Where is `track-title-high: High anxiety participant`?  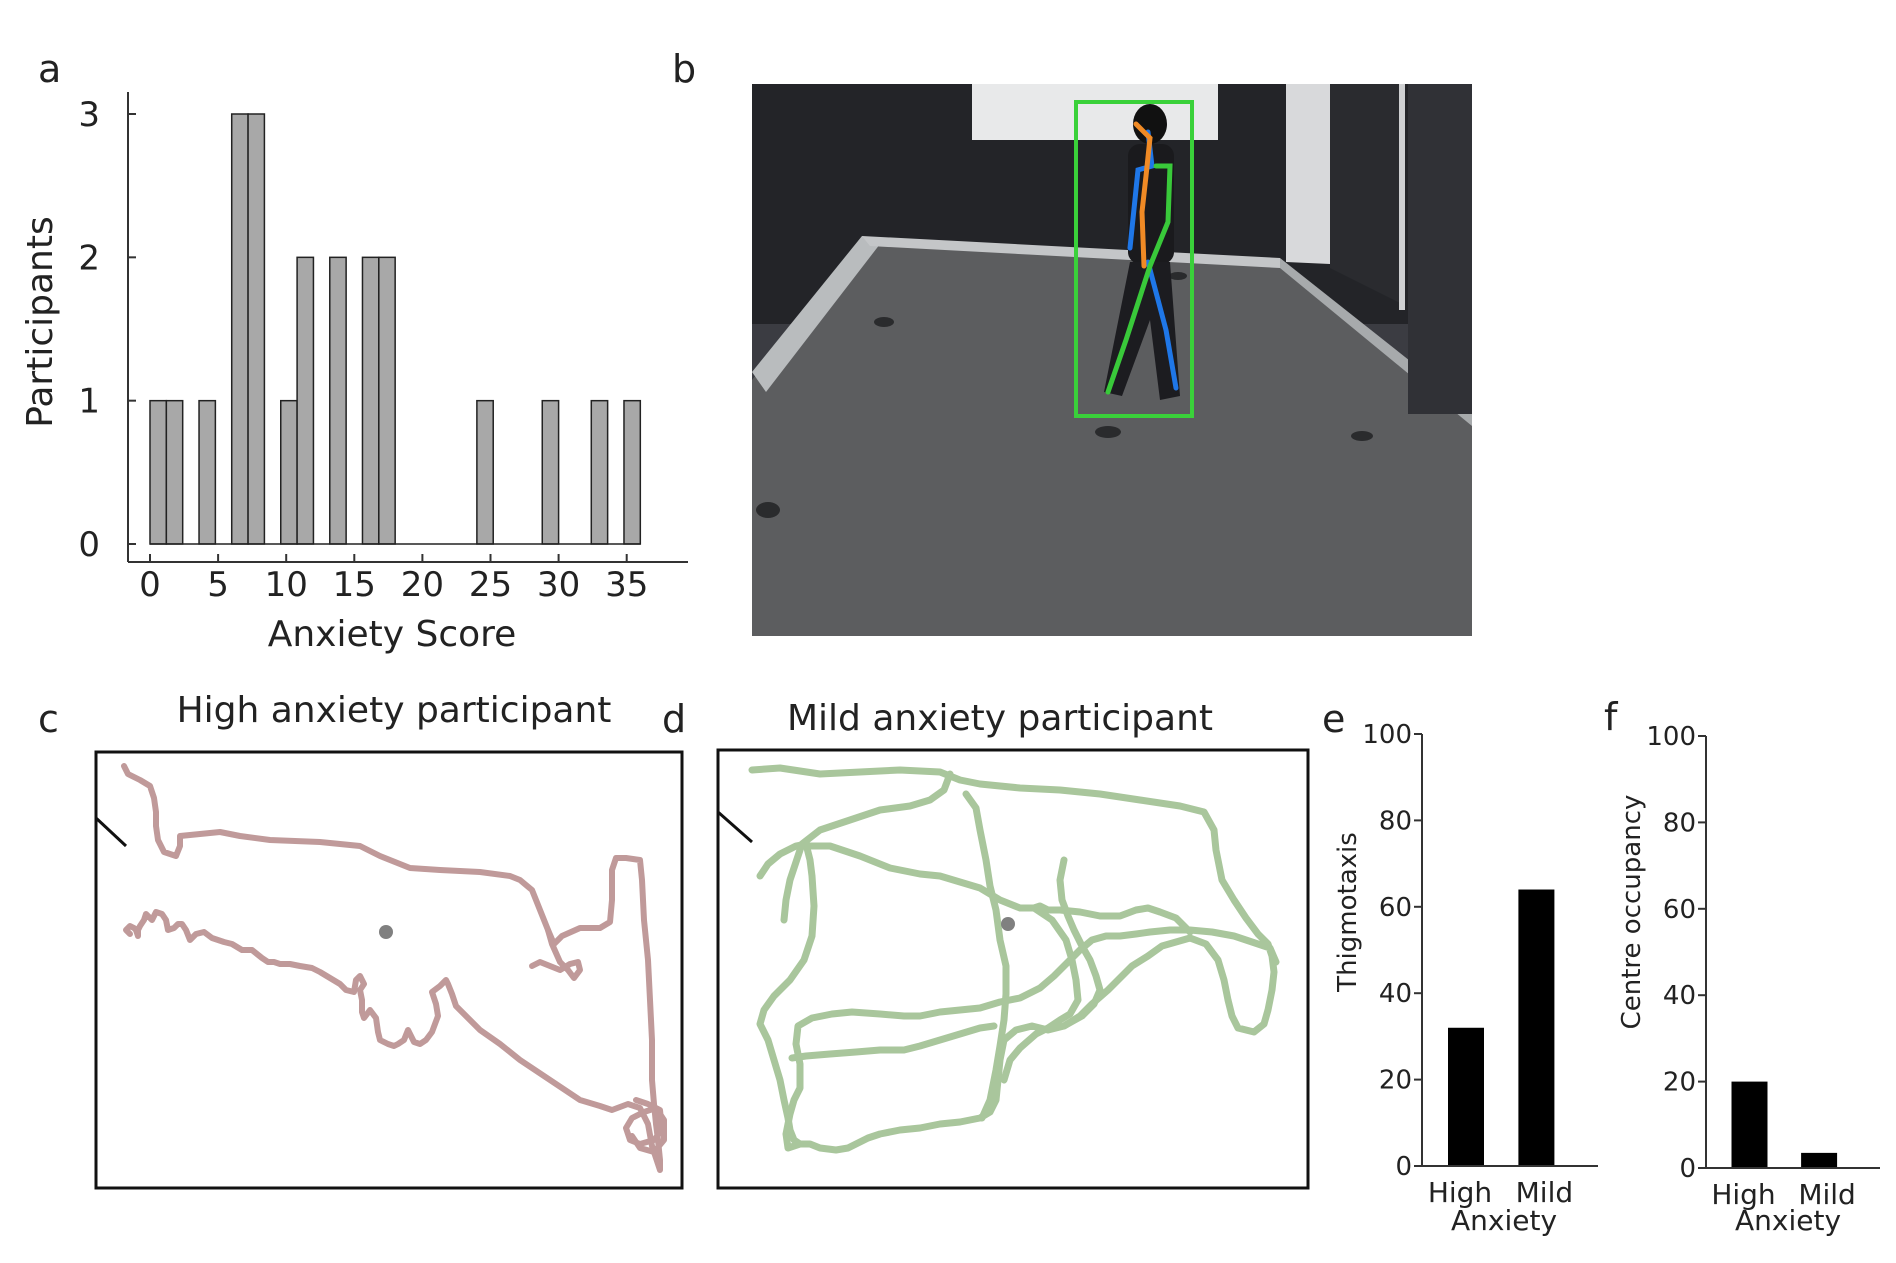 track-title-high: High anxiety participant is located at coordinates (394, 710).